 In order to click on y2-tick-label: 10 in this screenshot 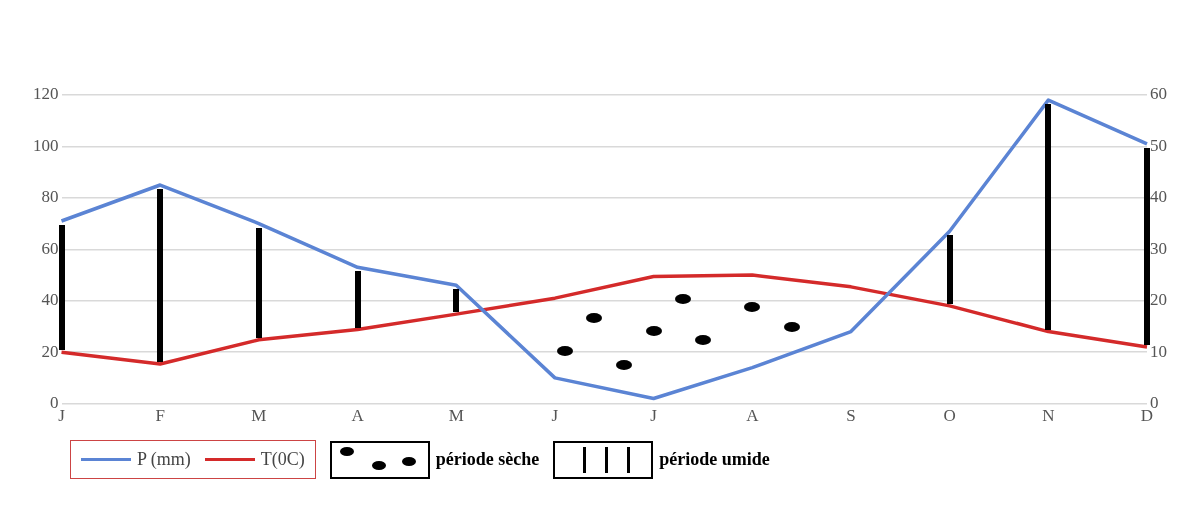, I will do `click(1158, 351)`.